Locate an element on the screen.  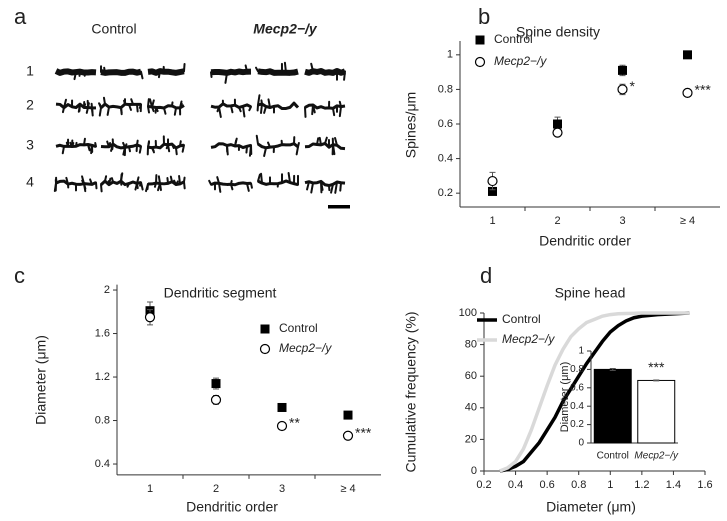
chart-title: Spine head is located at coordinates (590, 293).